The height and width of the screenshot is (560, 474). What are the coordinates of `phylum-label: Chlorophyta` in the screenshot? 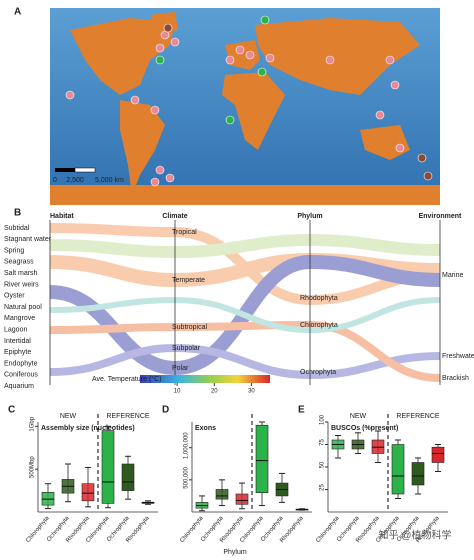 It's located at (319, 325).